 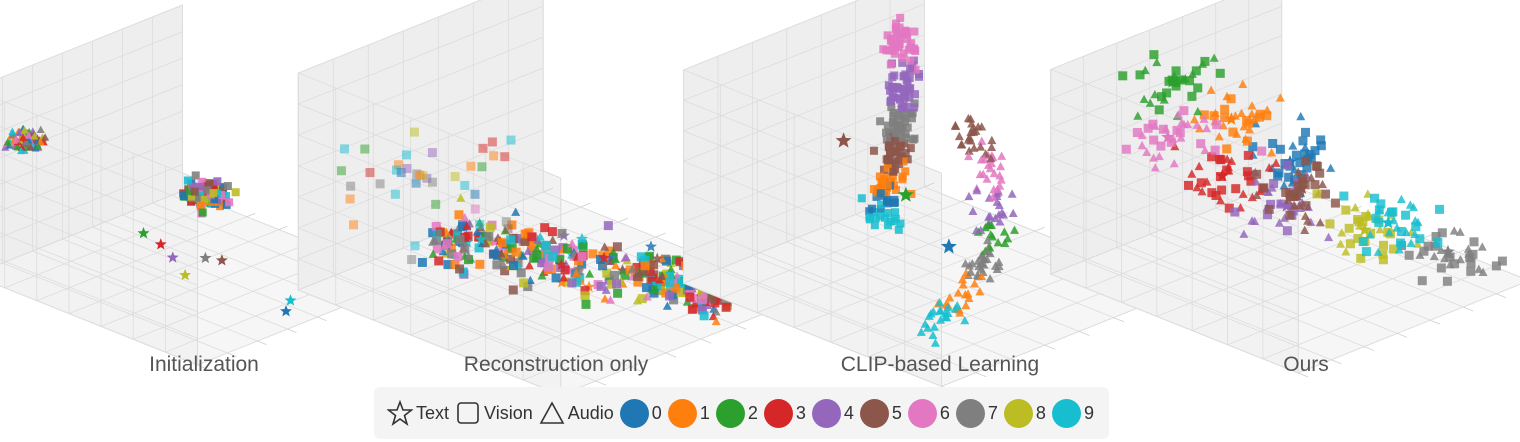 I want to click on legend-item-class-9: 9, so click(x=1072, y=413).